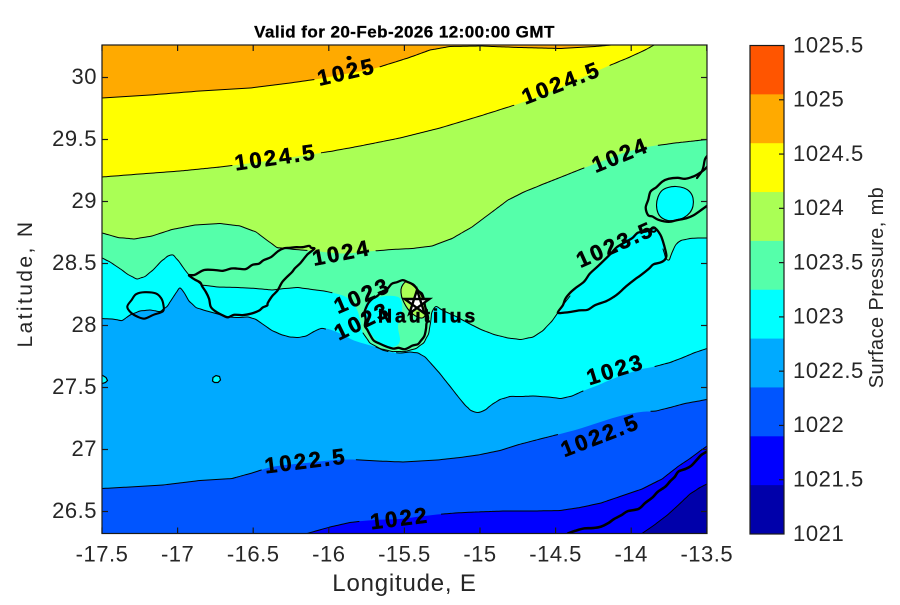  I want to click on svg-text: Nautilus, so click(428, 317).